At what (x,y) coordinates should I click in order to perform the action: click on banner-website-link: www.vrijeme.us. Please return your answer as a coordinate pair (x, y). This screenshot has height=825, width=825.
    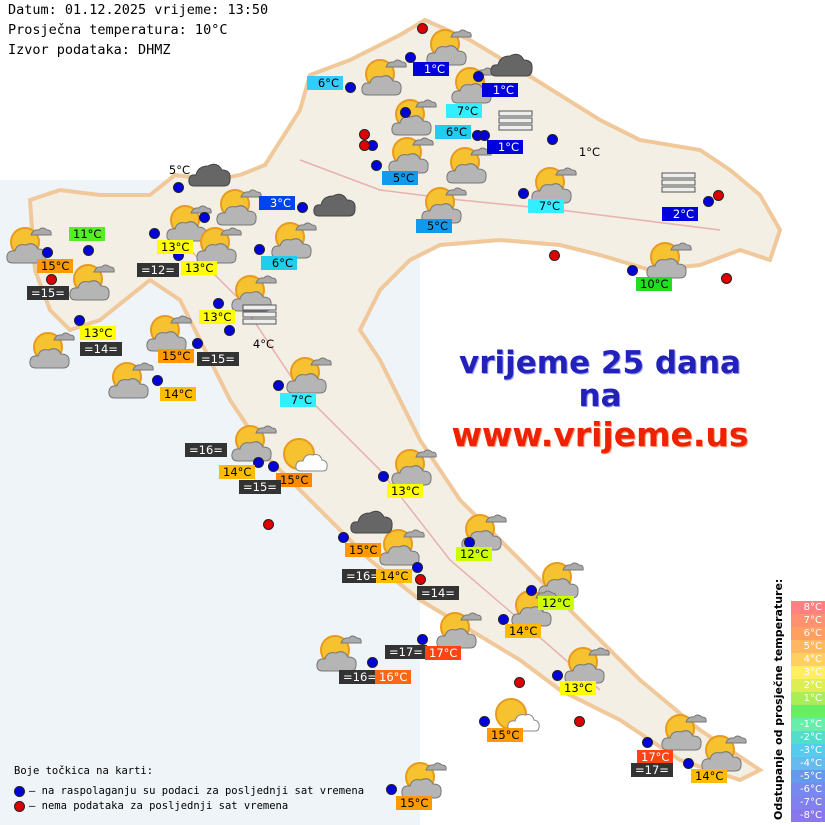
    Looking at the image, I should click on (600, 434).